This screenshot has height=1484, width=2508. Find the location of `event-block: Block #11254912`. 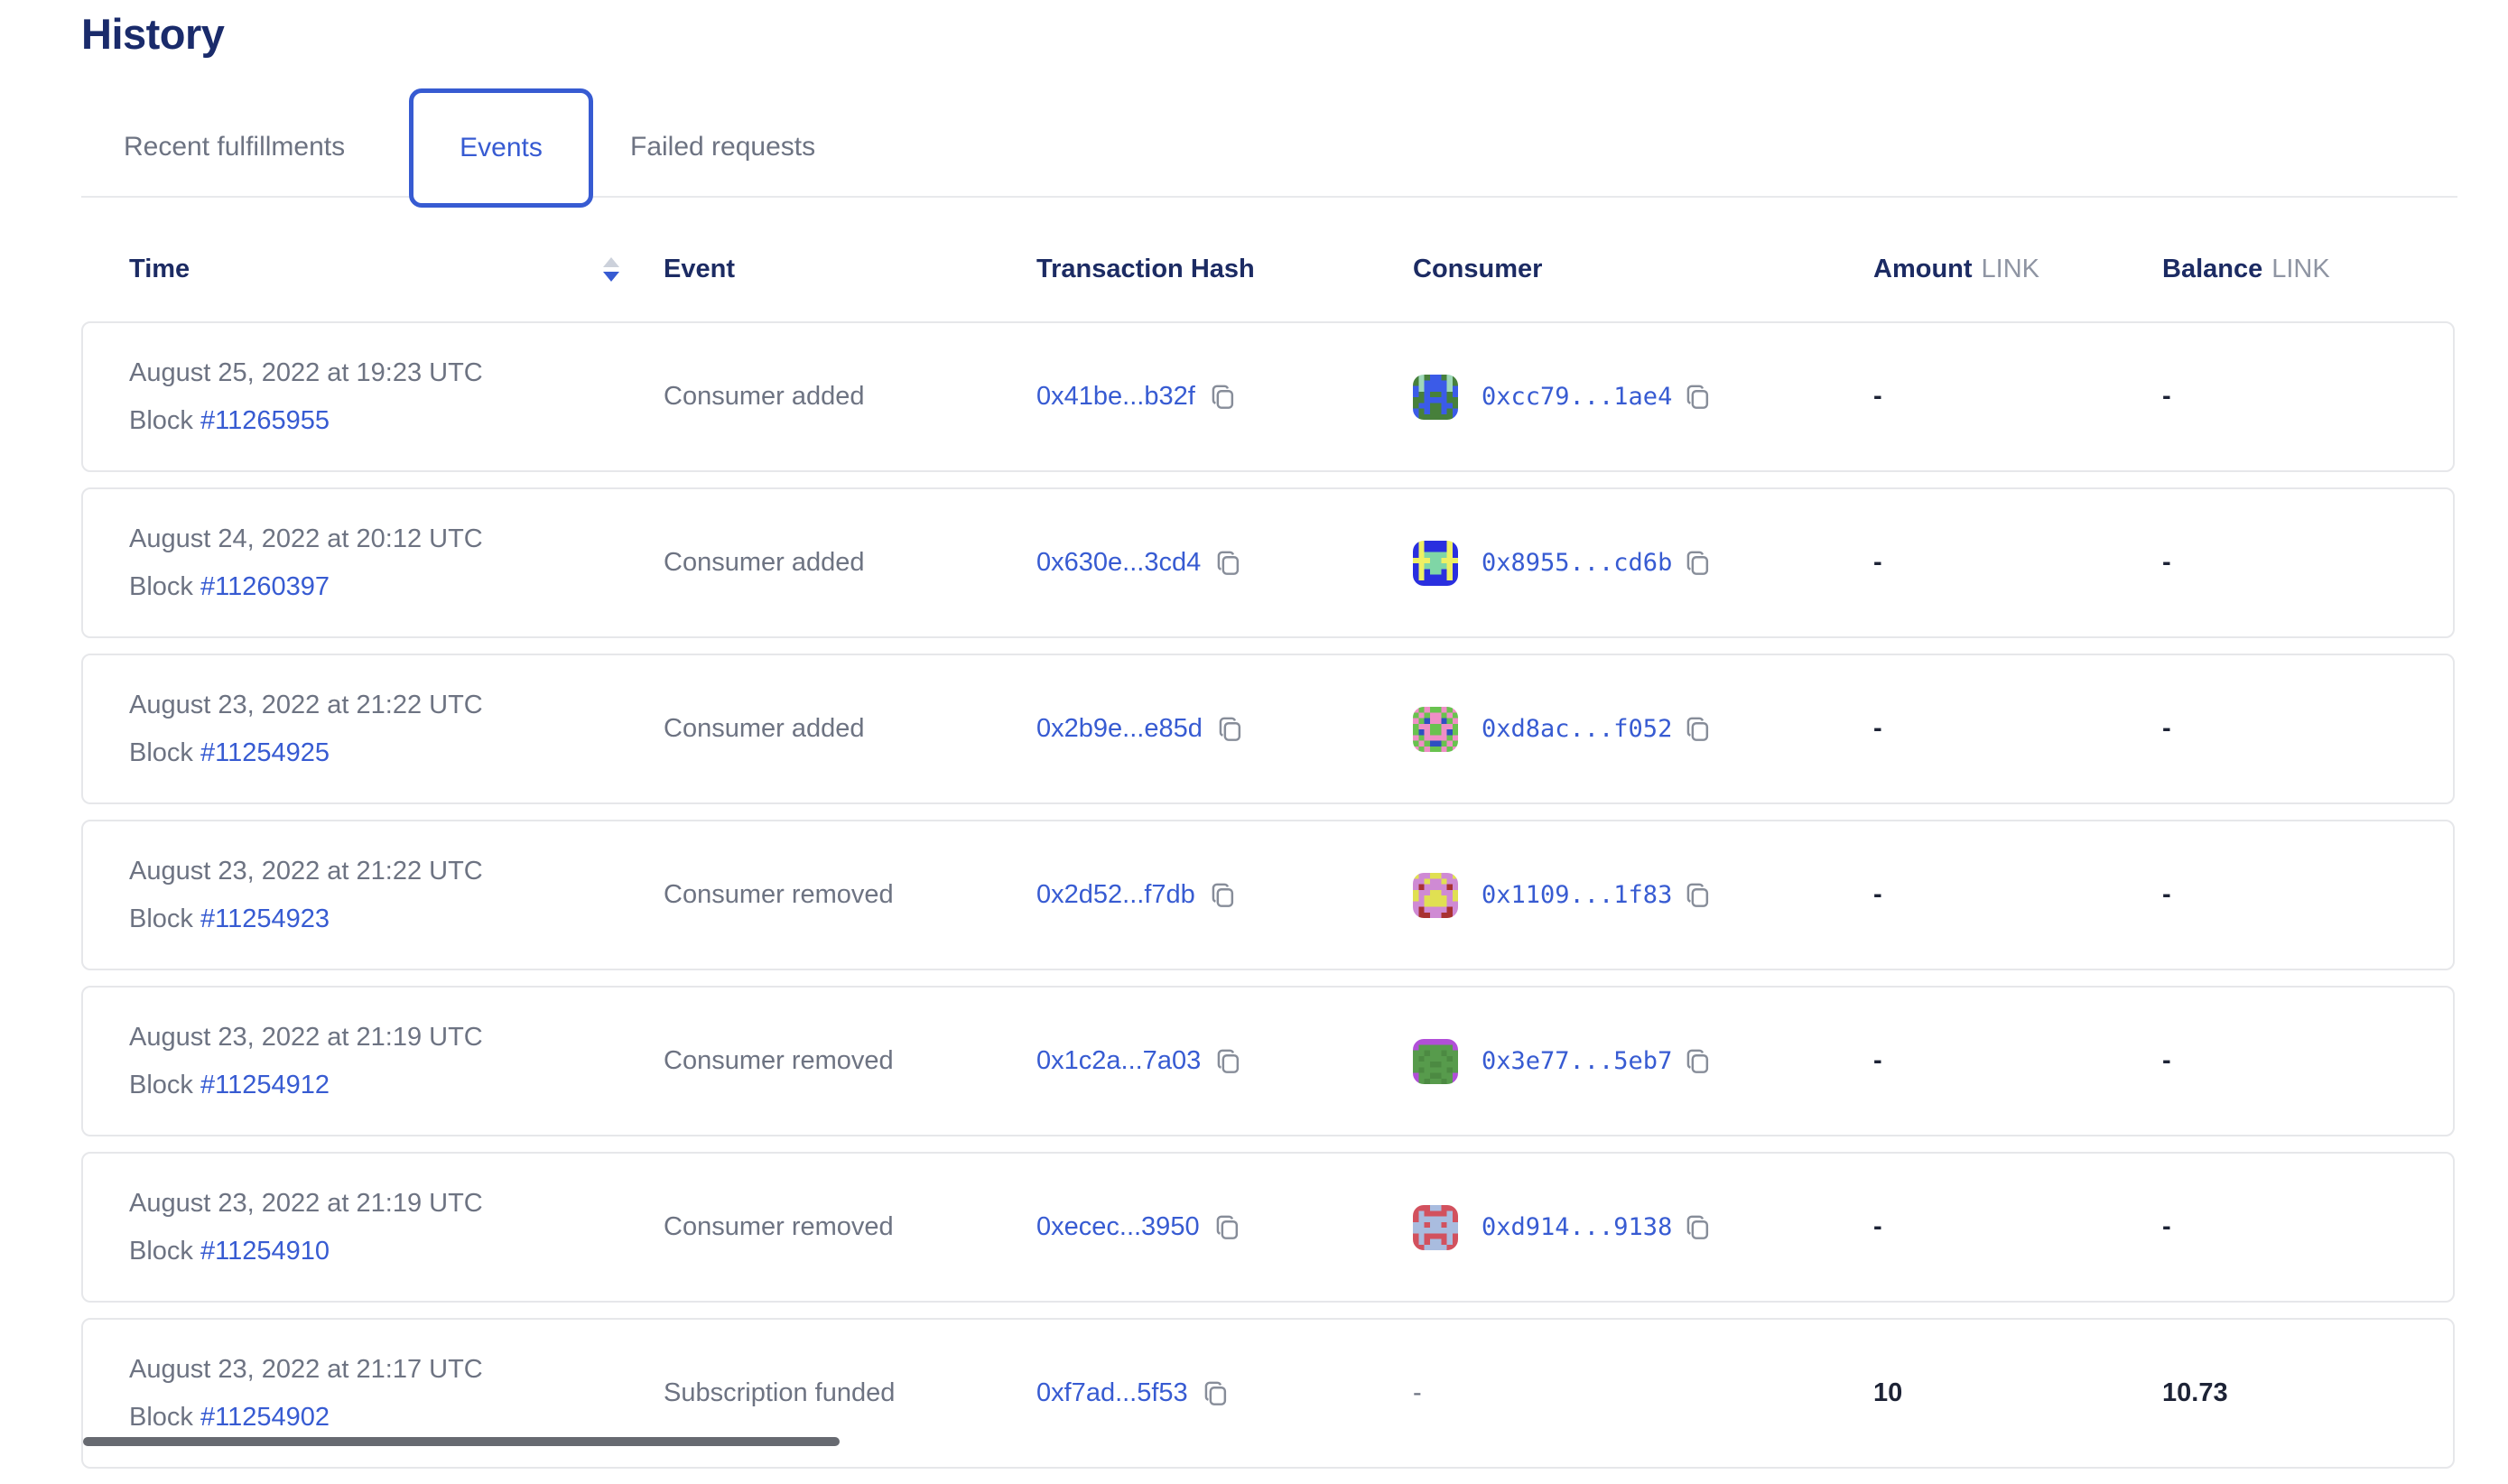

event-block: Block #11254912 is located at coordinates (396, 1085).